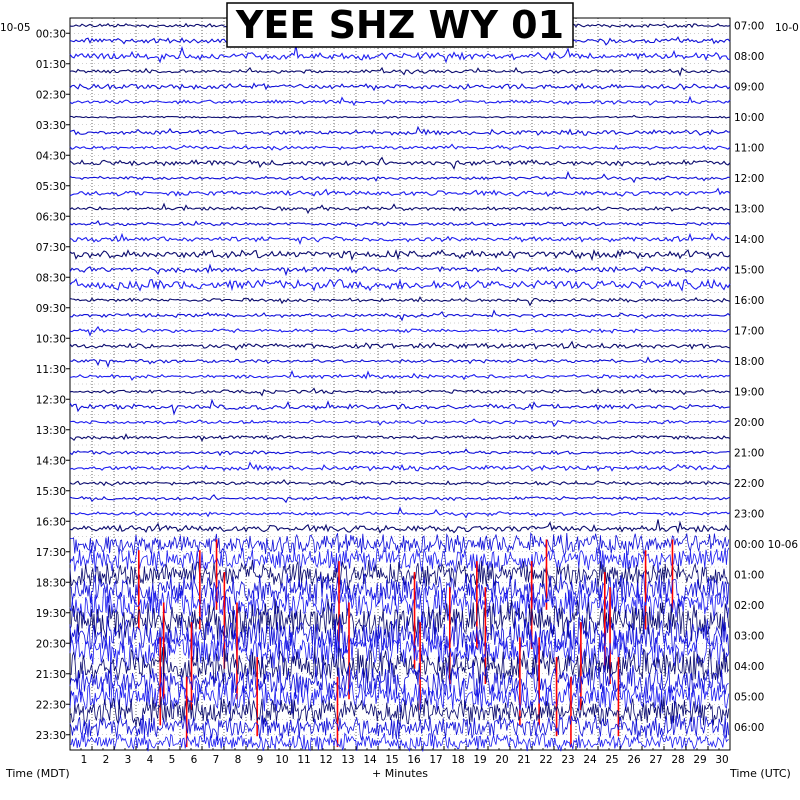  What do you see at coordinates (749, 88) in the screenshot?
I see `right-time-tick-label: 09:00` at bounding box center [749, 88].